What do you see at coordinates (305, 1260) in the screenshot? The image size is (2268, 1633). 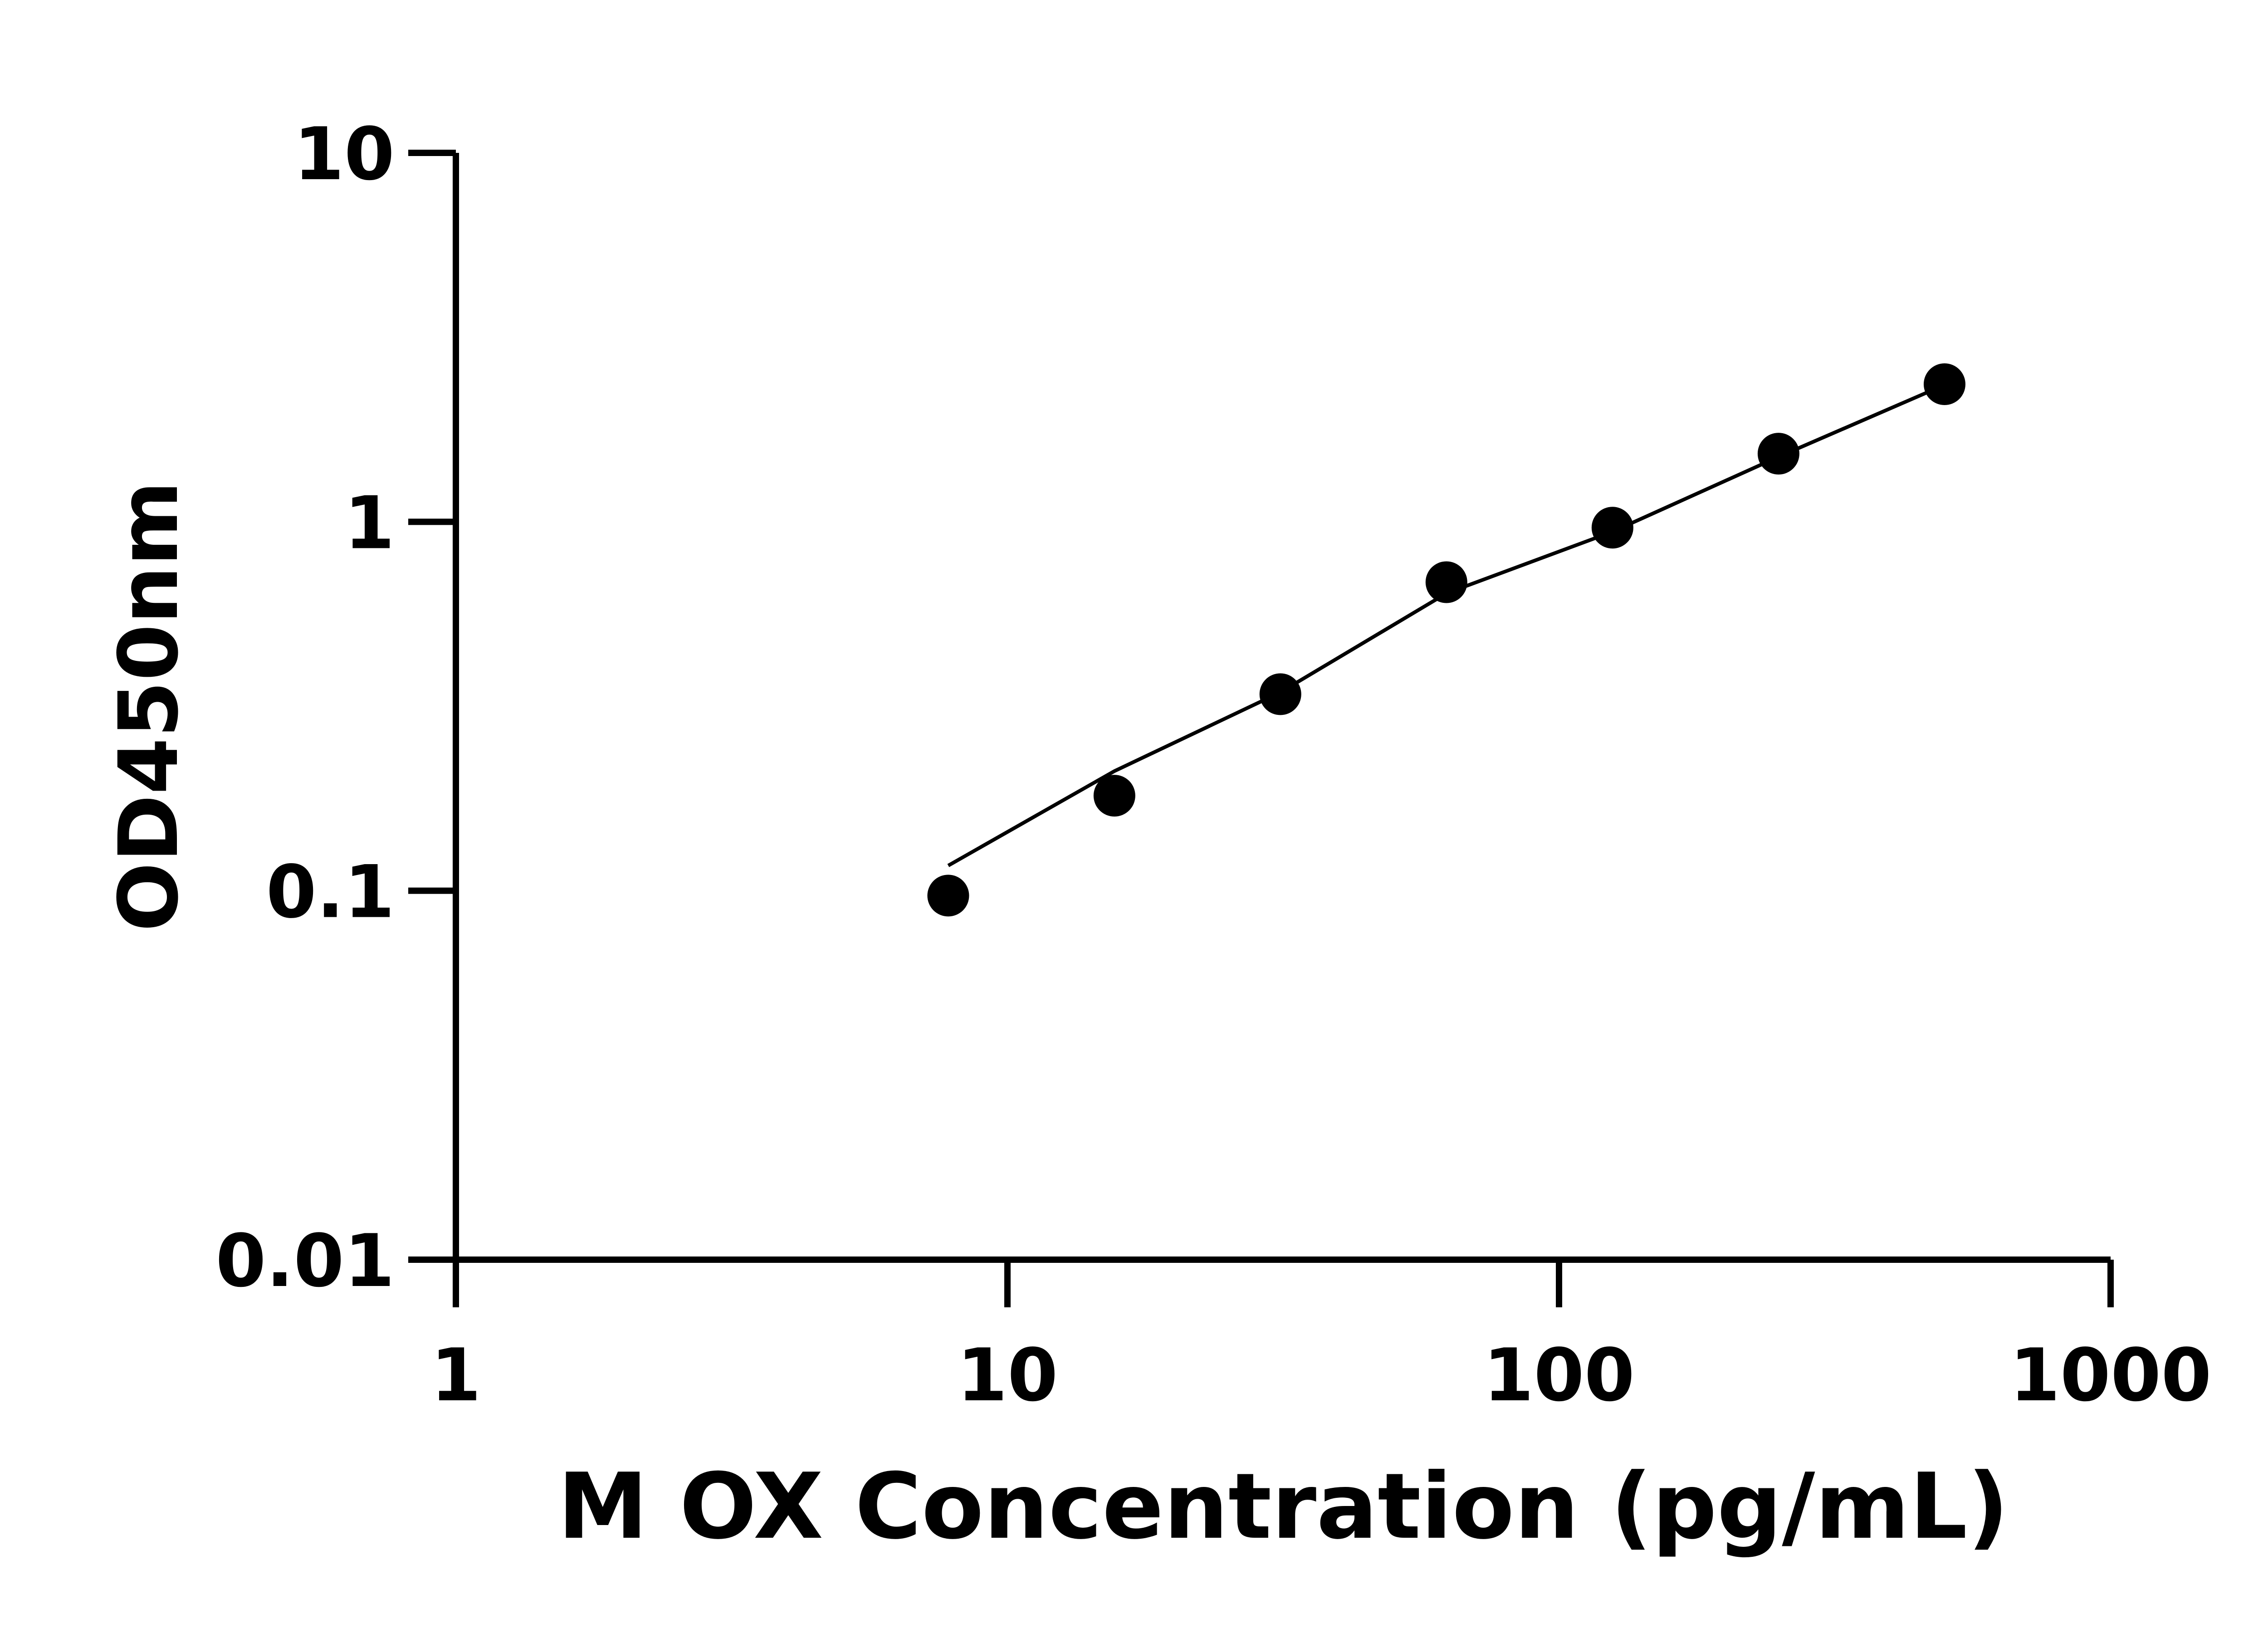 I see `y-tick-label: 0.01` at bounding box center [305, 1260].